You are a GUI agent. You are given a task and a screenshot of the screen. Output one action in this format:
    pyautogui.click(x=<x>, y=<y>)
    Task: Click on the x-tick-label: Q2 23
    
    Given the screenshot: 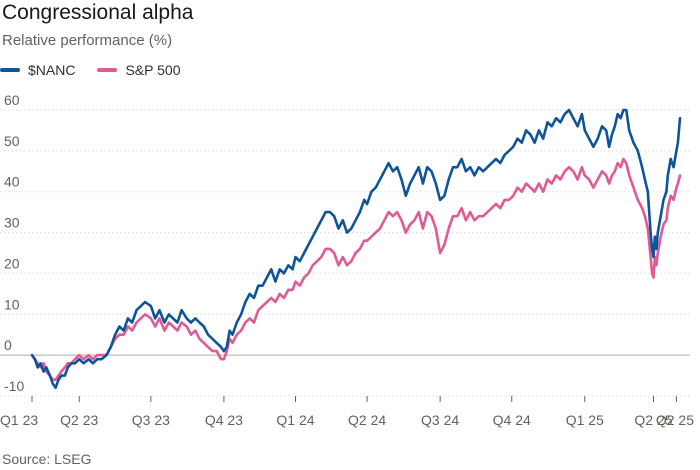 What is the action you would take?
    pyautogui.click(x=79, y=420)
    